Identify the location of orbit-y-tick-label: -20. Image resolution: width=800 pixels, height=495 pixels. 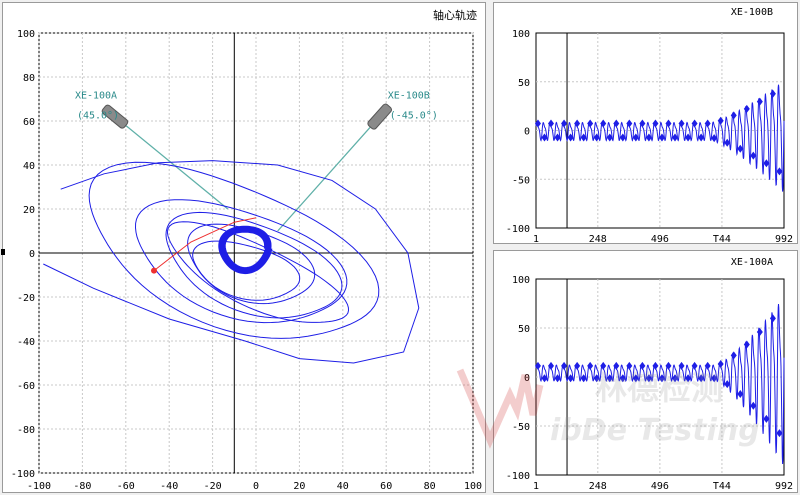
(26, 298).